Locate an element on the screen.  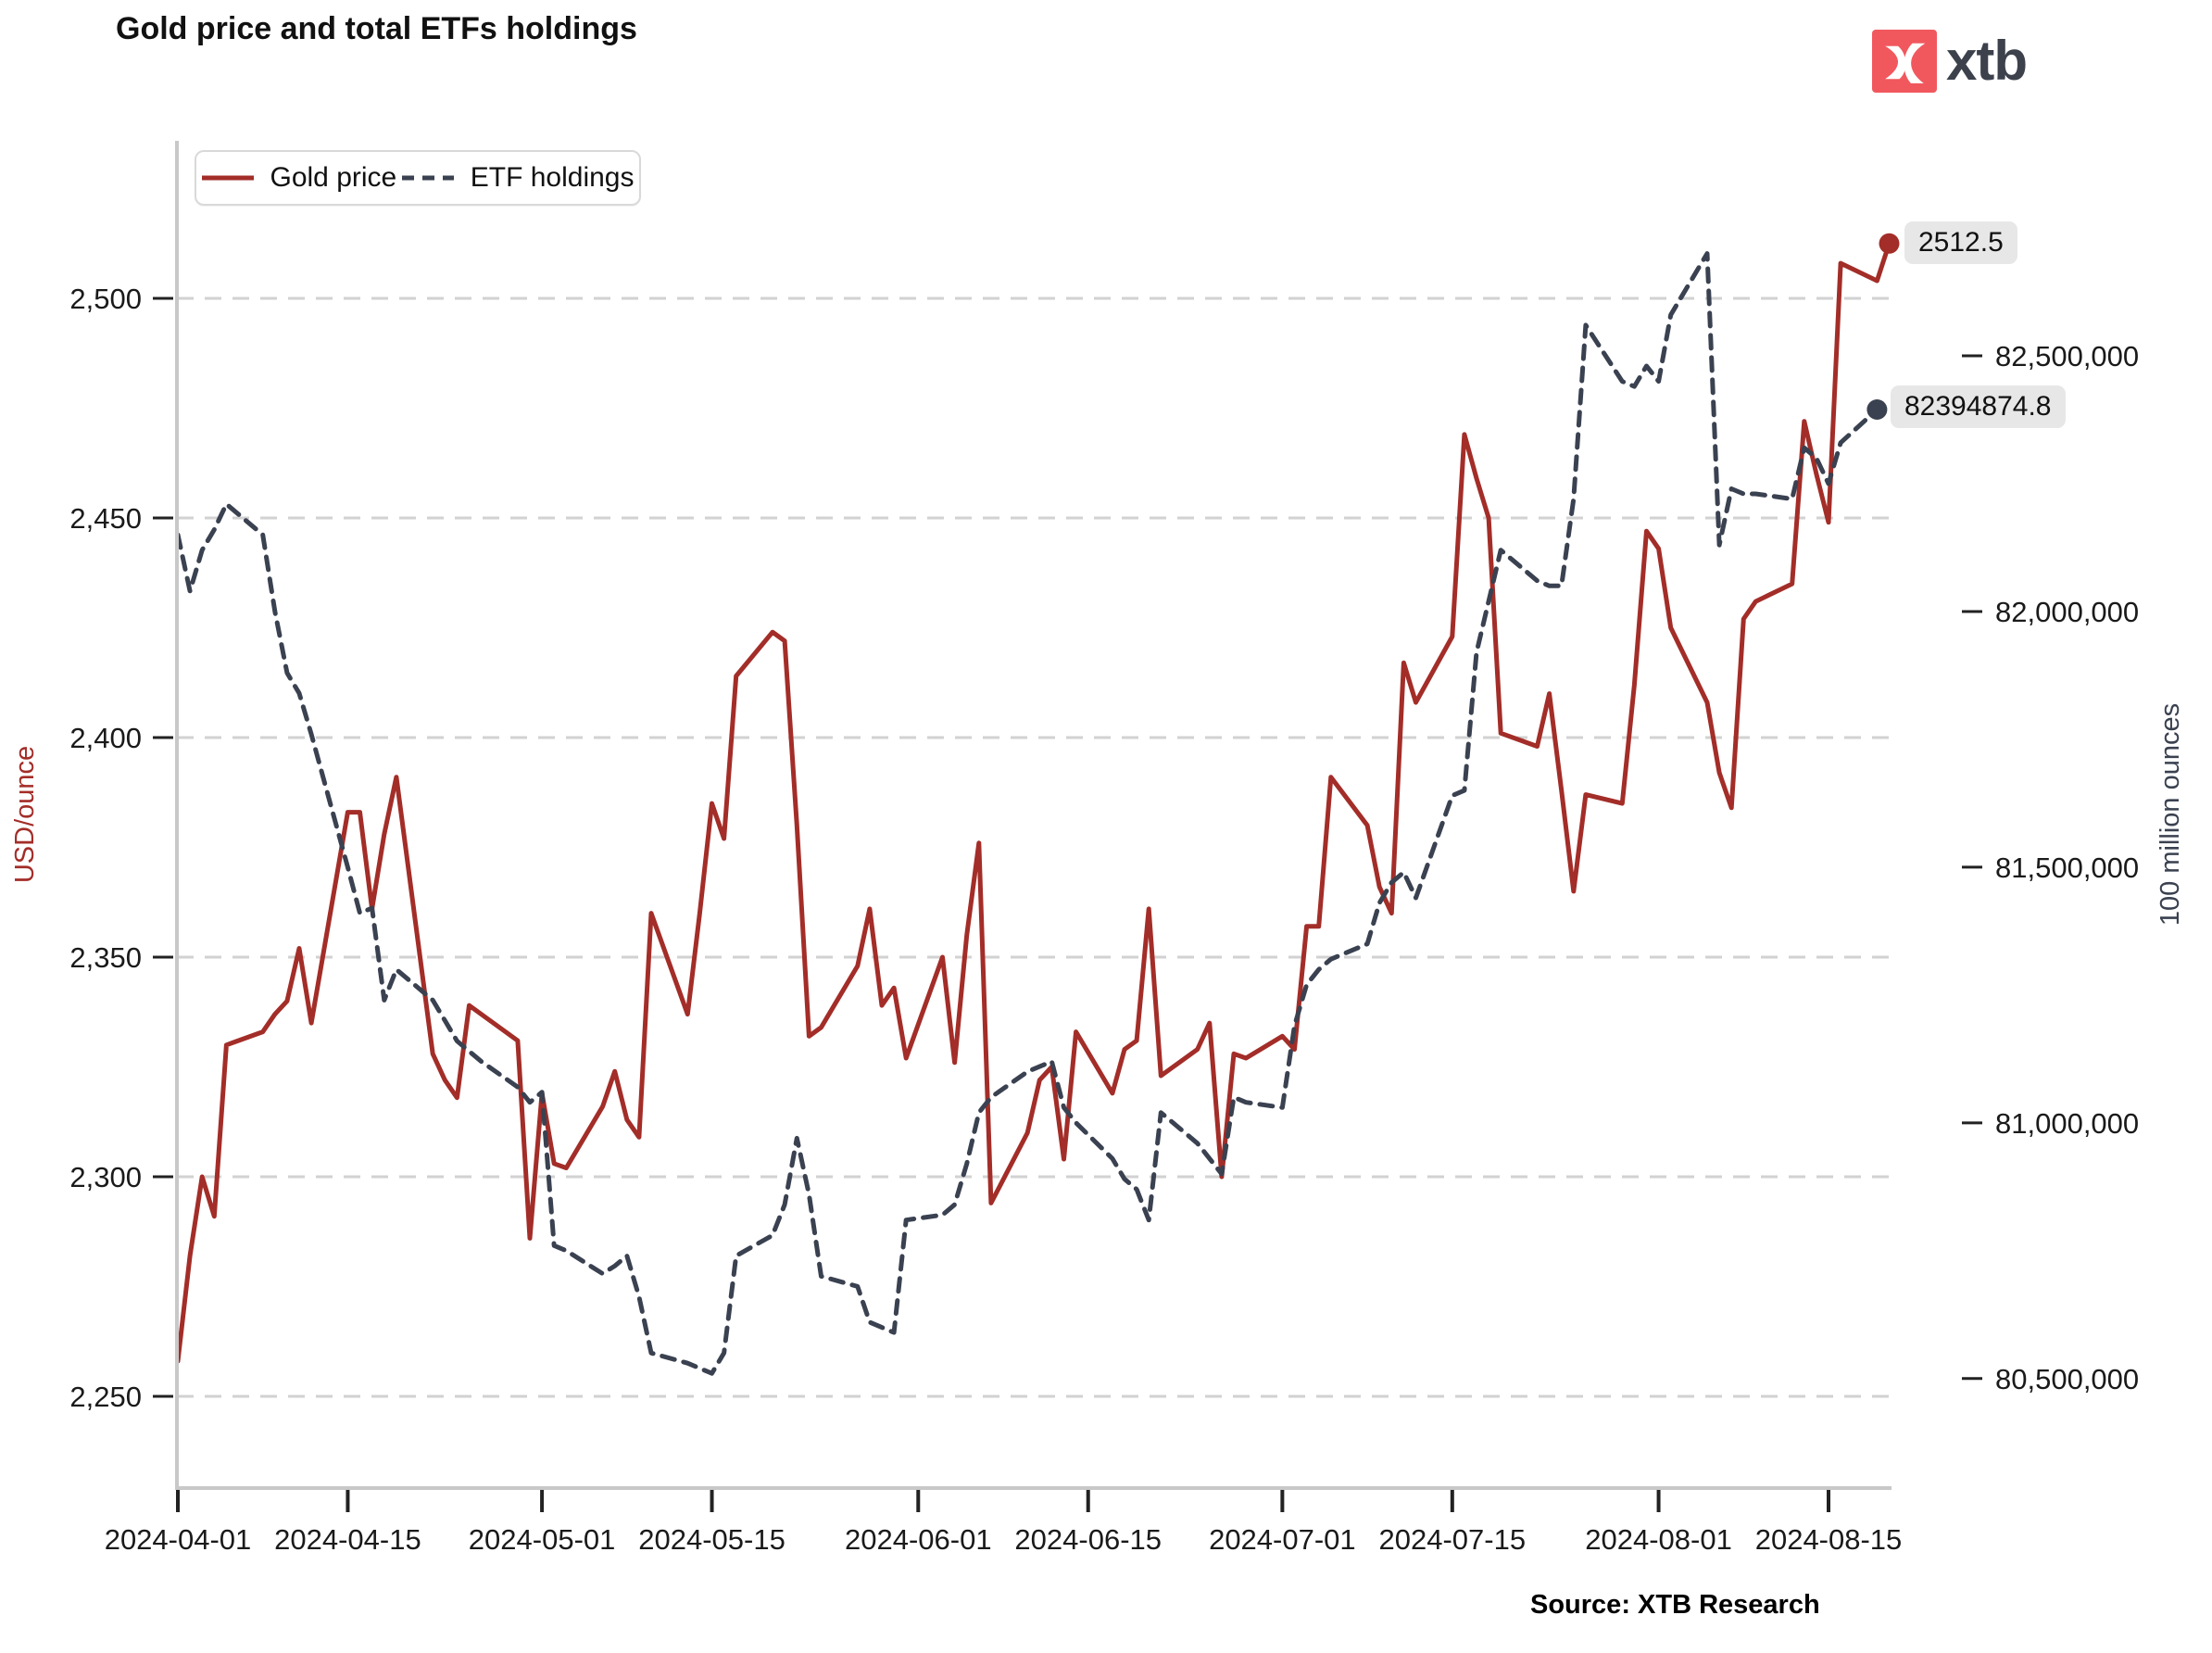
legend-item-gold-price: Gold price is located at coordinates (299, 178).